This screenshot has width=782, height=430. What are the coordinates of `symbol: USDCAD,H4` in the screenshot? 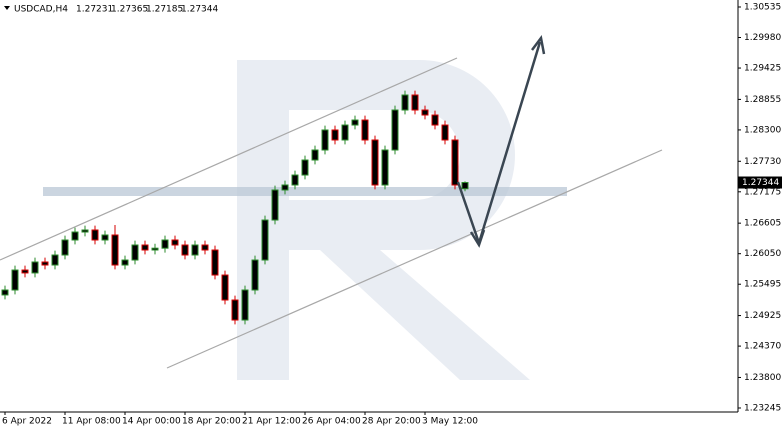 It's located at (41, 10).